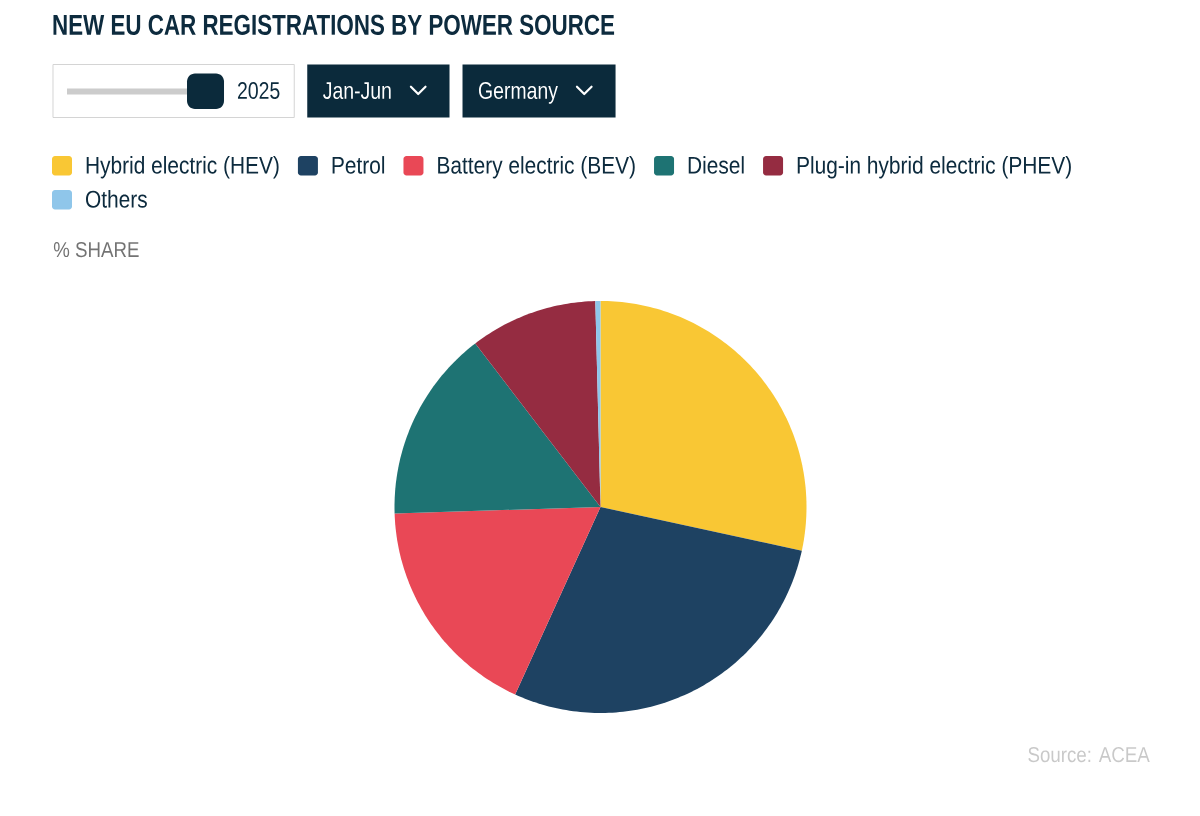 The width and height of the screenshot is (1200, 816). Describe the element at coordinates (934, 167) in the screenshot. I see `legend-label: Plug-in hybrid electric (PHEV)` at that location.